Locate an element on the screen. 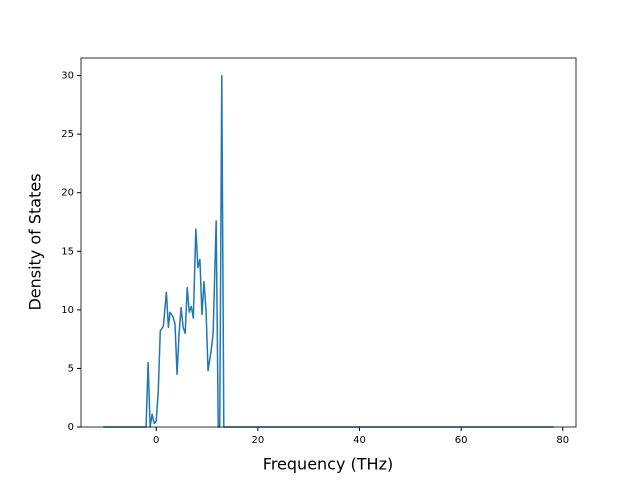 The width and height of the screenshot is (640, 480). y-tick-label: 25 is located at coordinates (67, 134).